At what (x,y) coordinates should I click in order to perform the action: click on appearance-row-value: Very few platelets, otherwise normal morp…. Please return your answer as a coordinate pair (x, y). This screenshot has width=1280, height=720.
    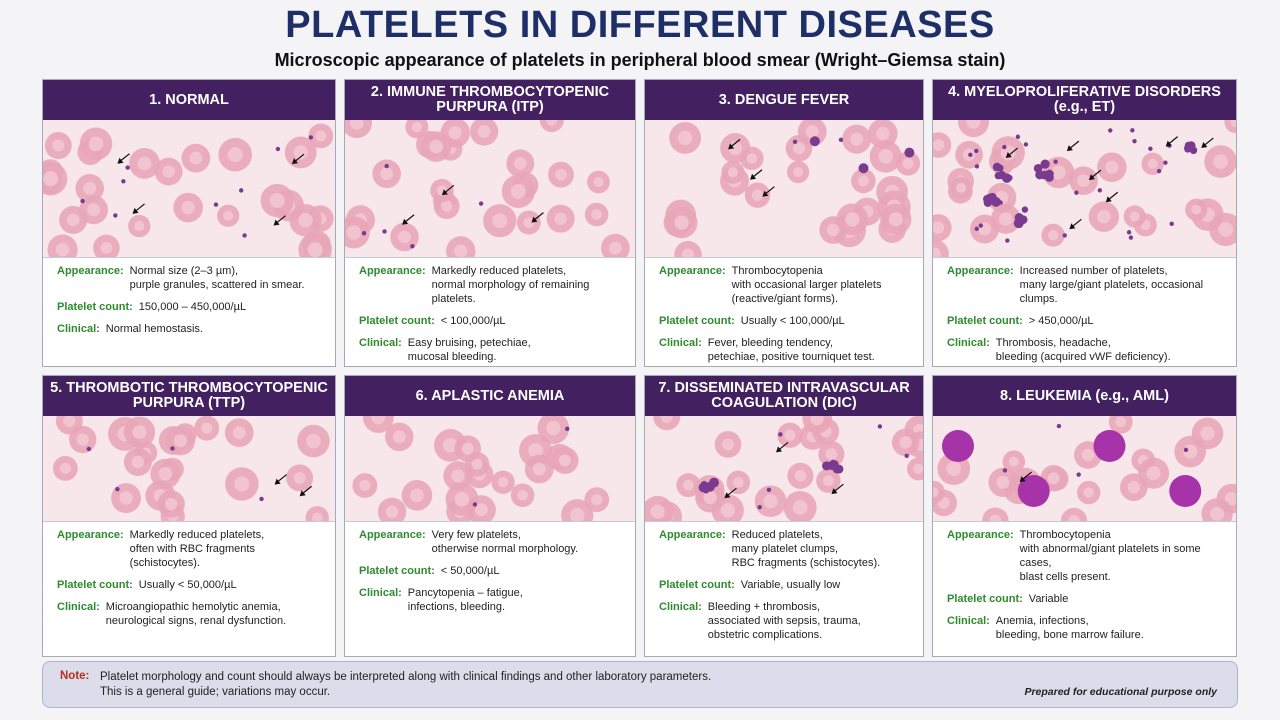
    Looking at the image, I should click on (505, 542).